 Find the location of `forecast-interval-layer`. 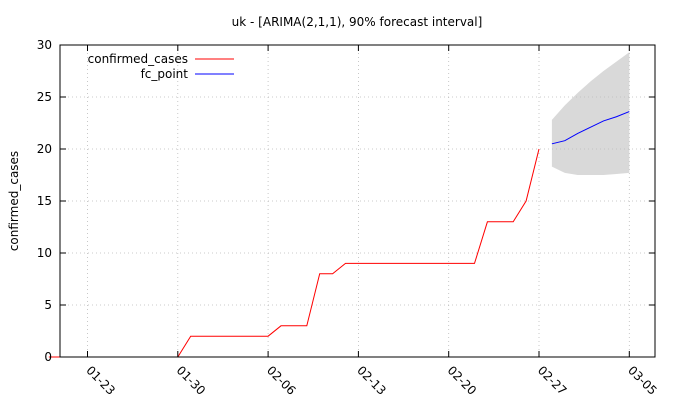

forecast-interval-layer is located at coordinates (590, 113).